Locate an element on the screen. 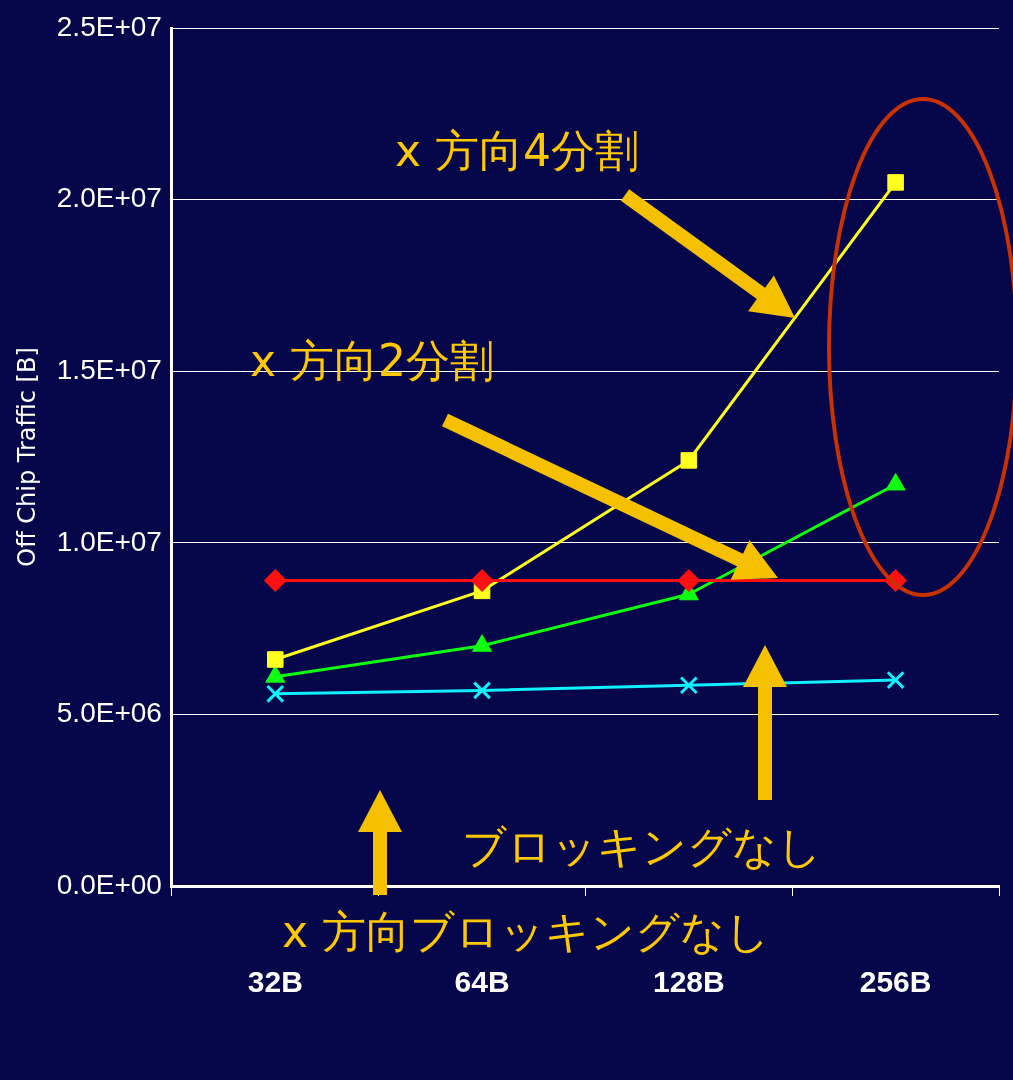 This screenshot has height=1080, width=1013. x-tick-label: 32B is located at coordinates (275, 982).